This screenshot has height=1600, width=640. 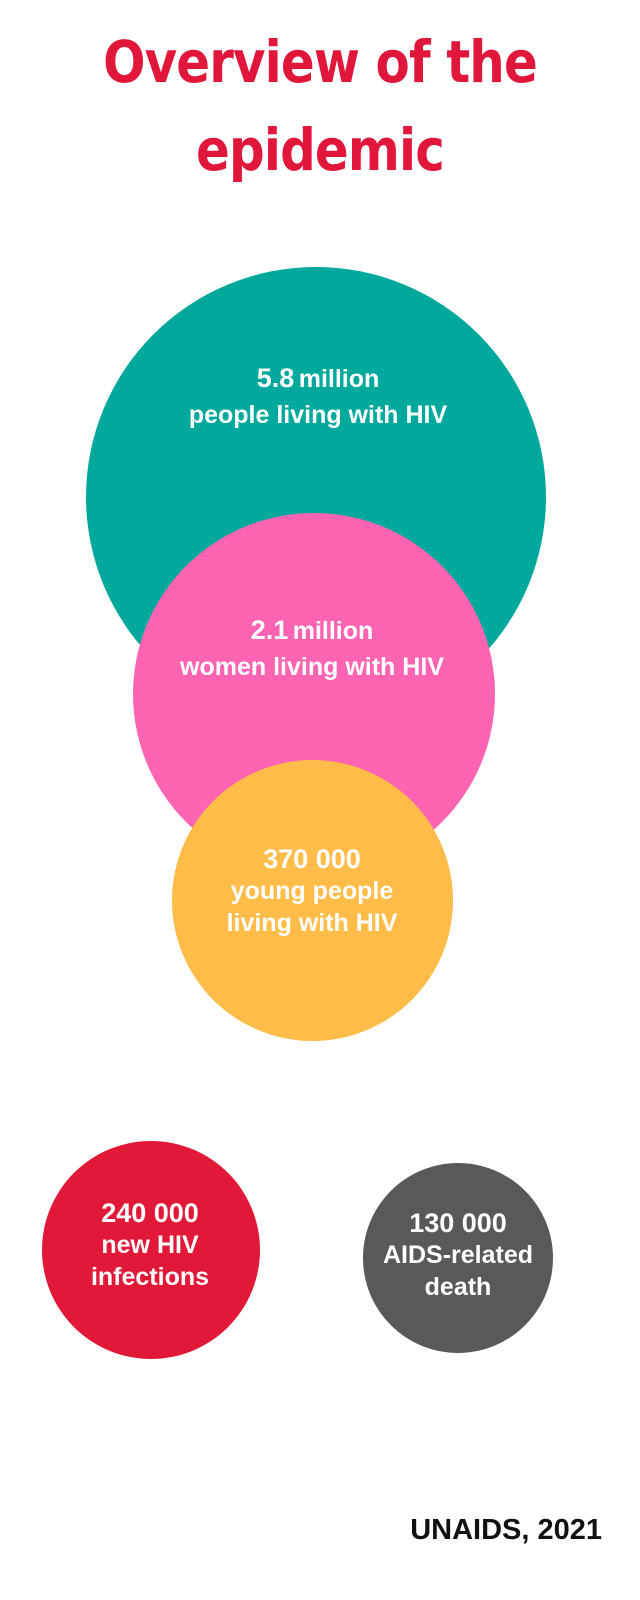 I want to click on women-living-description: women living with HIV, so click(x=312, y=667).